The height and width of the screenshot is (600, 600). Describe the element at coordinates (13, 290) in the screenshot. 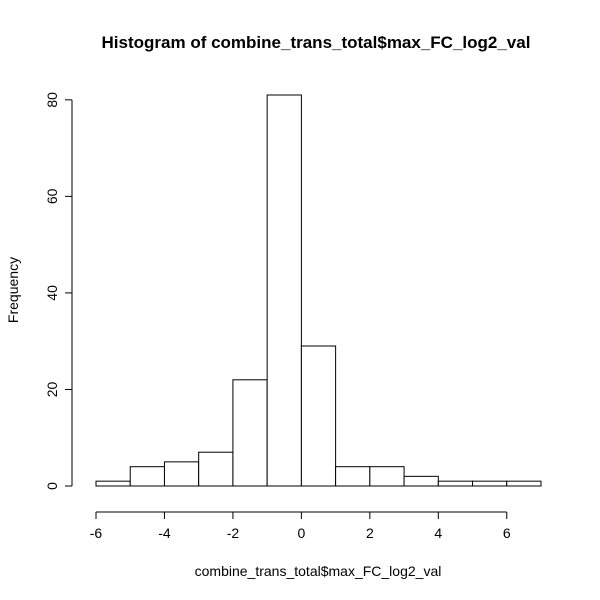

I see `y-axis-label: Frequency` at that location.